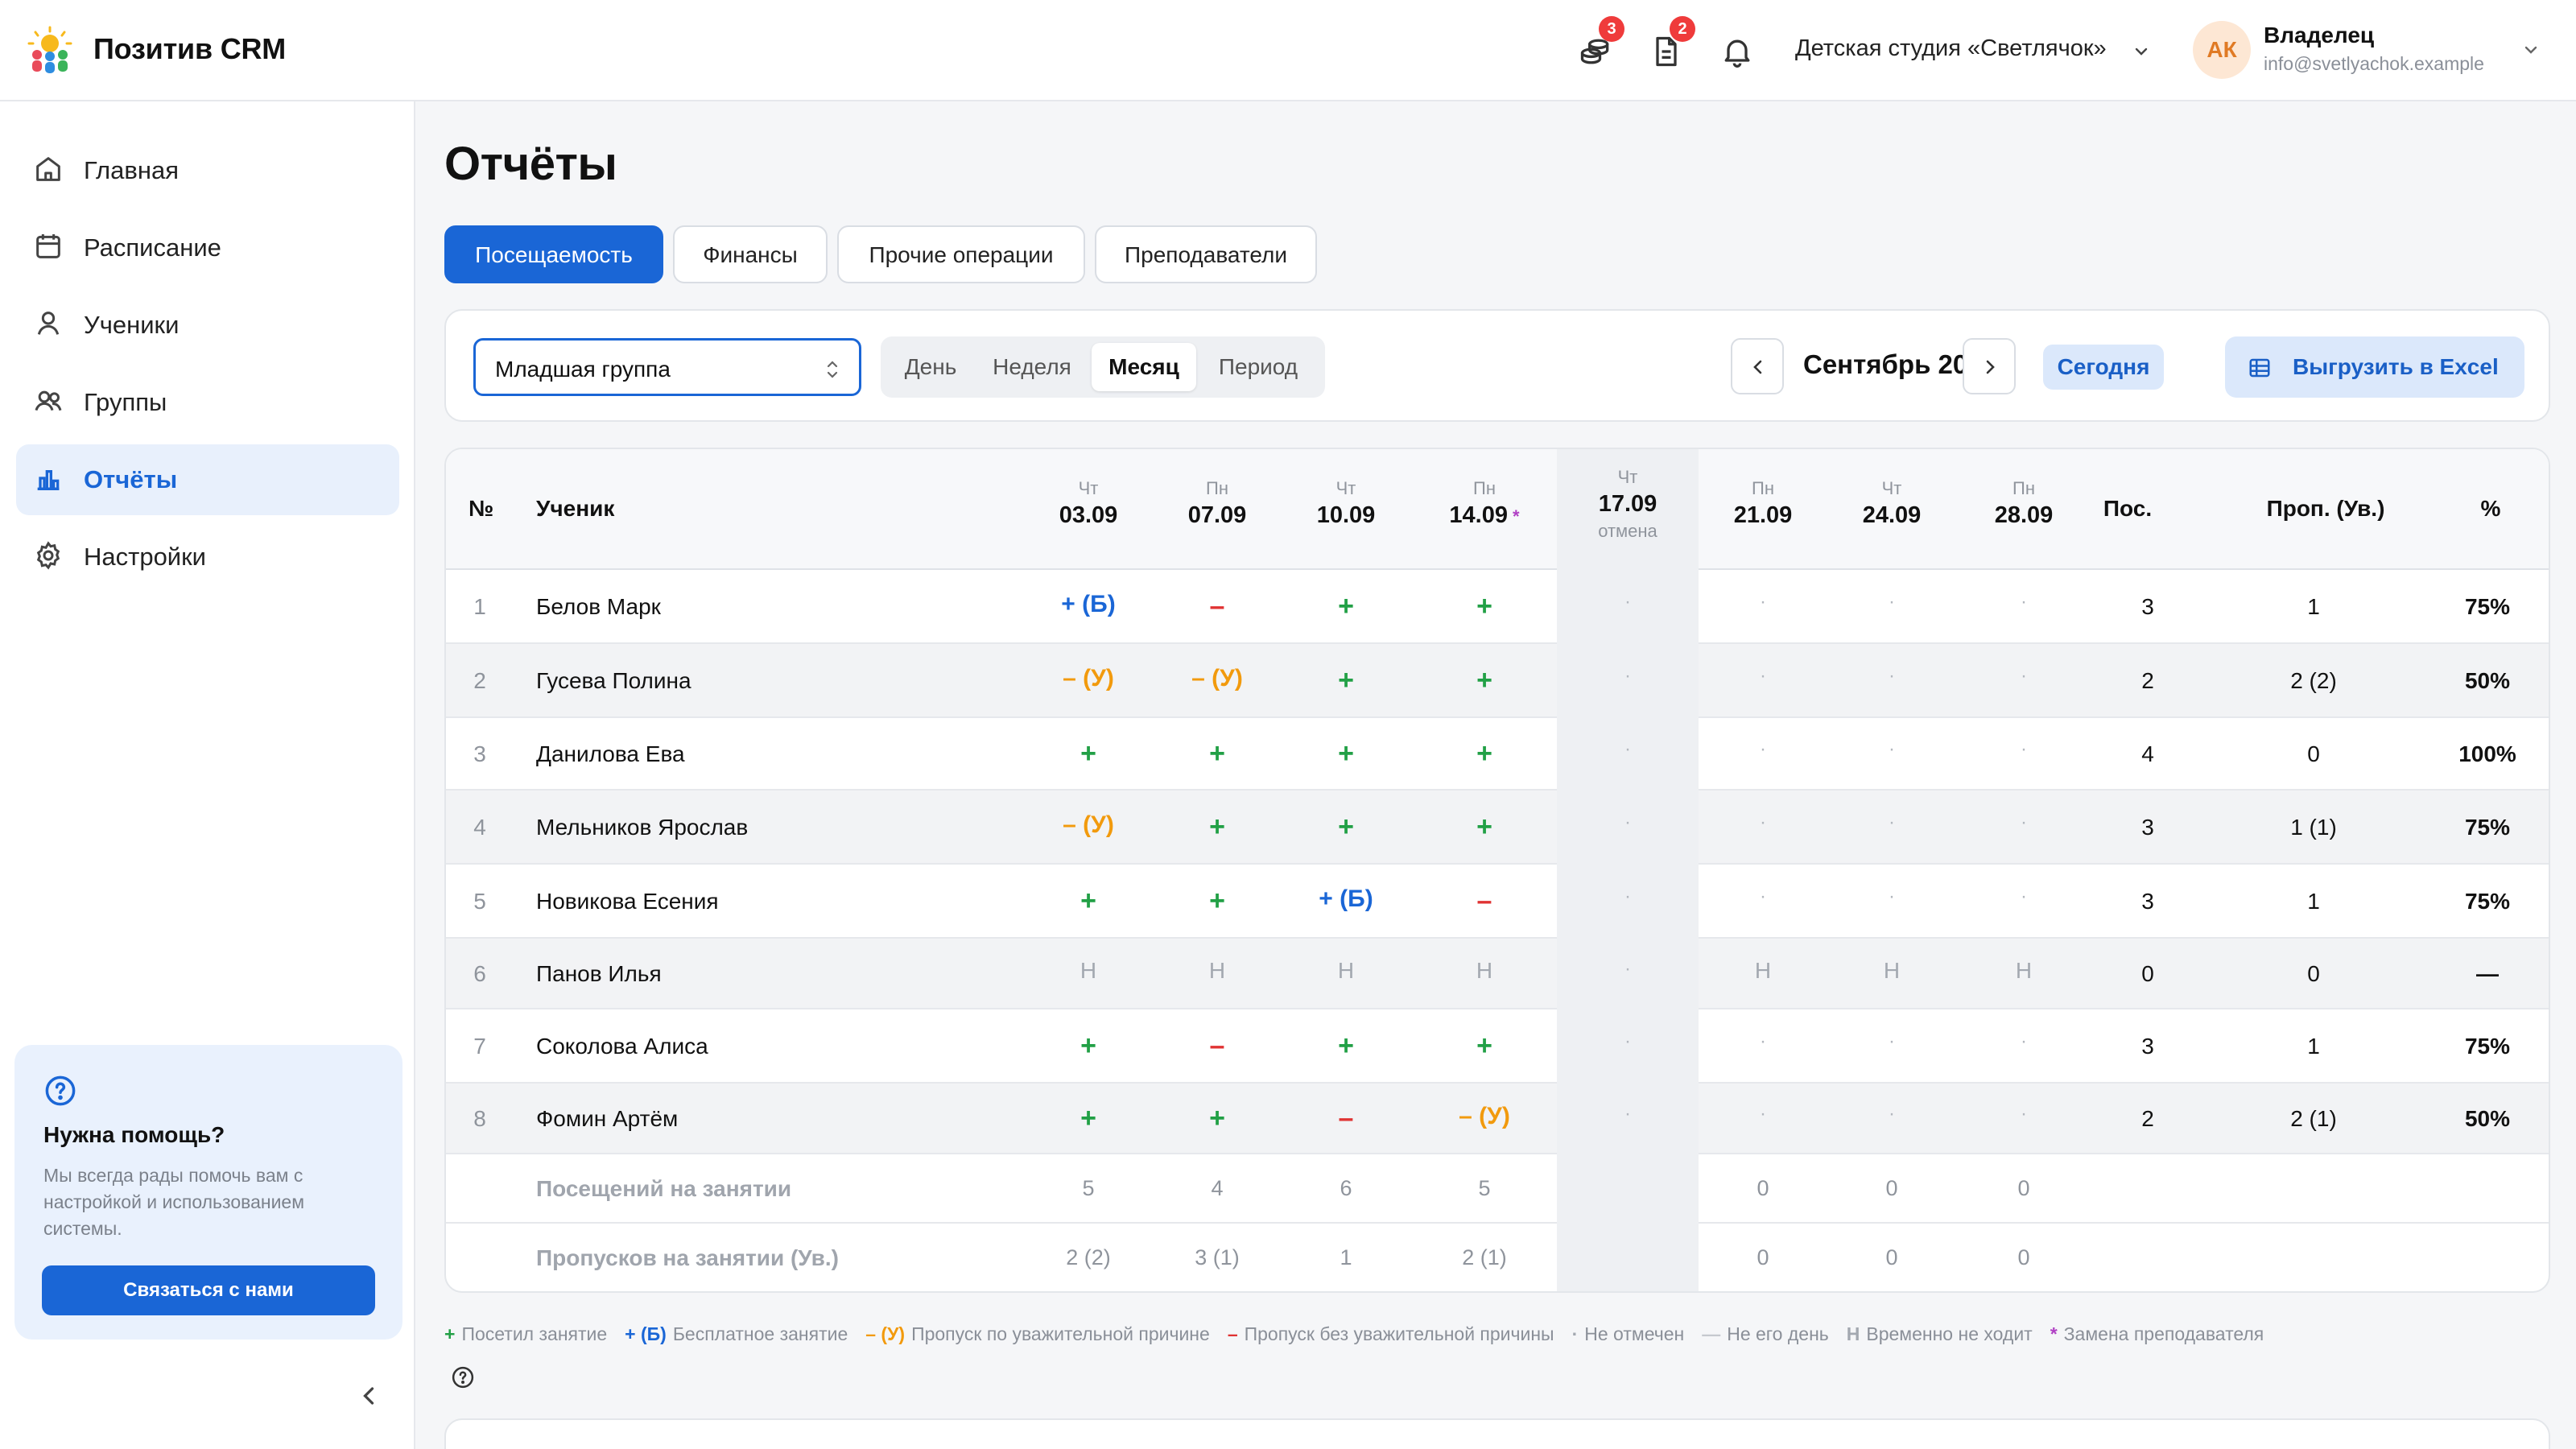 The image size is (2576, 1449). What do you see at coordinates (2222, 50) in the screenshot?
I see `avatar: АК` at bounding box center [2222, 50].